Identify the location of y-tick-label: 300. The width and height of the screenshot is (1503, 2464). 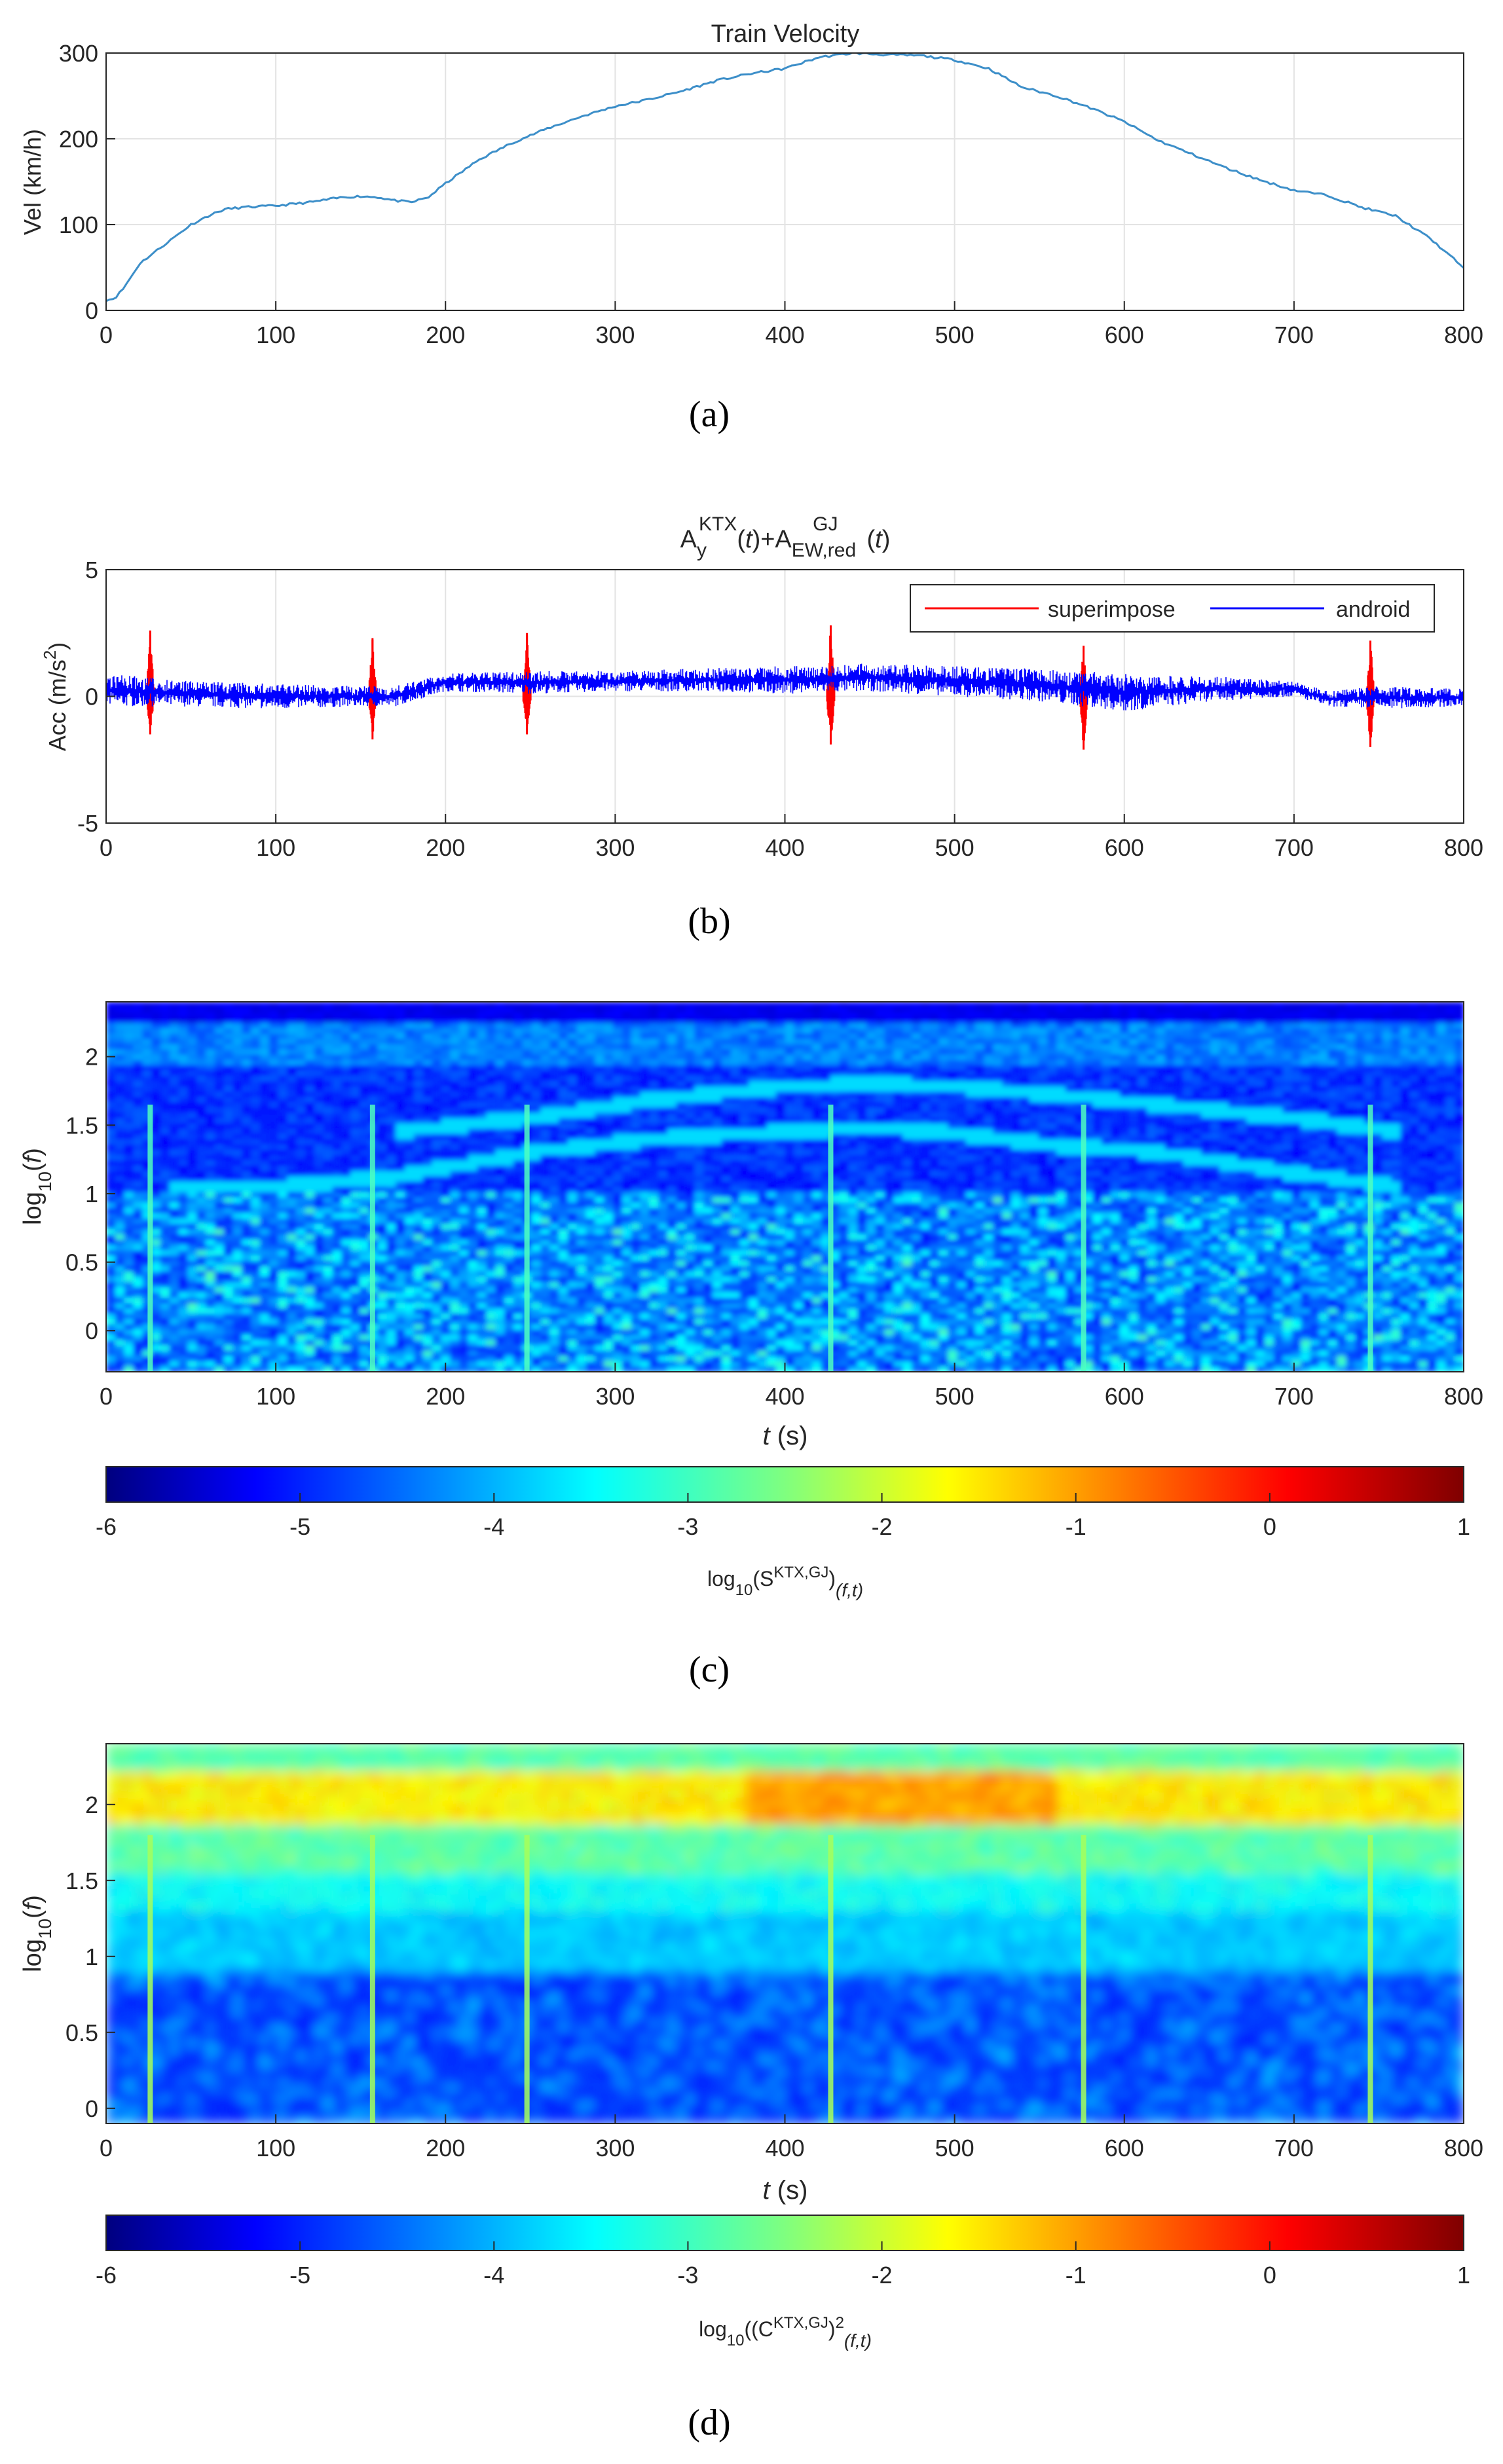
(78, 54).